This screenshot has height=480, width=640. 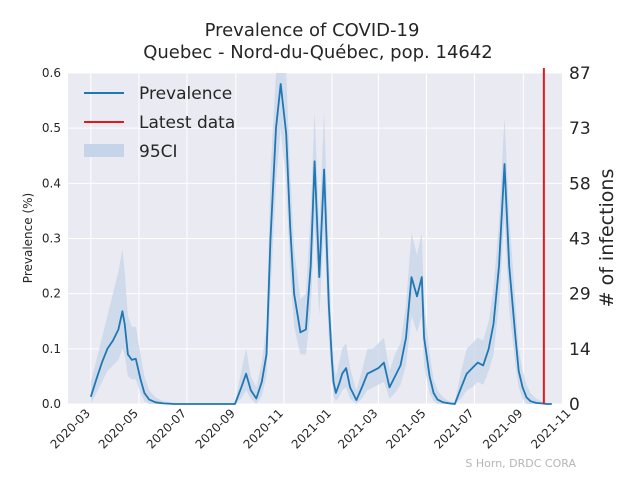 What do you see at coordinates (580, 350) in the screenshot?
I see `y-tick-label-right: 14` at bounding box center [580, 350].